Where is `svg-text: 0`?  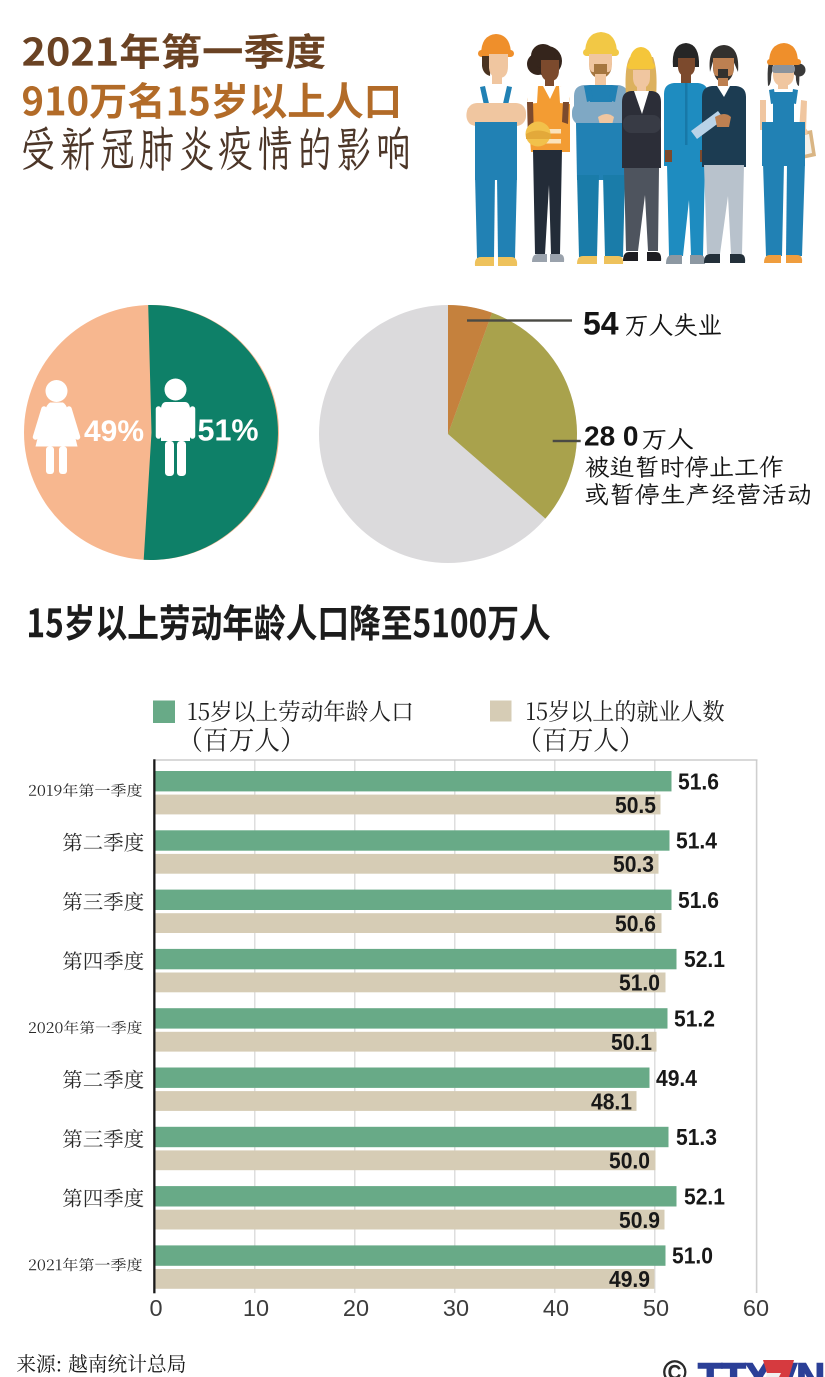
svg-text: 0 is located at coordinates (155, 1308).